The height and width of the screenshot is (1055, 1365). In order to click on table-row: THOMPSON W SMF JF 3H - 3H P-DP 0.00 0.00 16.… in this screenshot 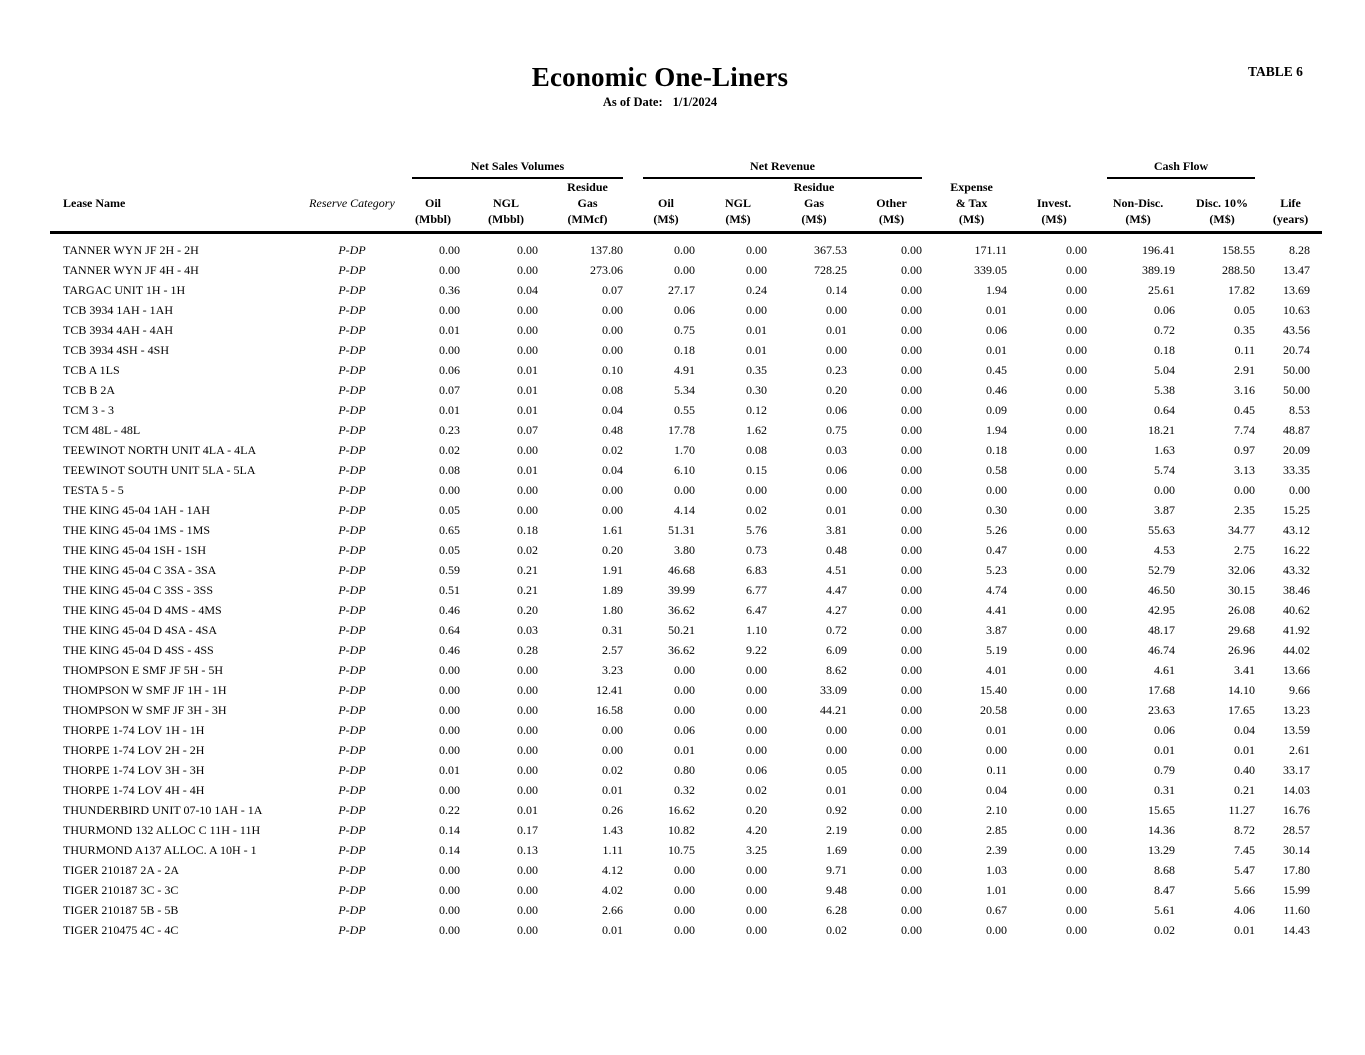, I will do `click(686, 710)`.